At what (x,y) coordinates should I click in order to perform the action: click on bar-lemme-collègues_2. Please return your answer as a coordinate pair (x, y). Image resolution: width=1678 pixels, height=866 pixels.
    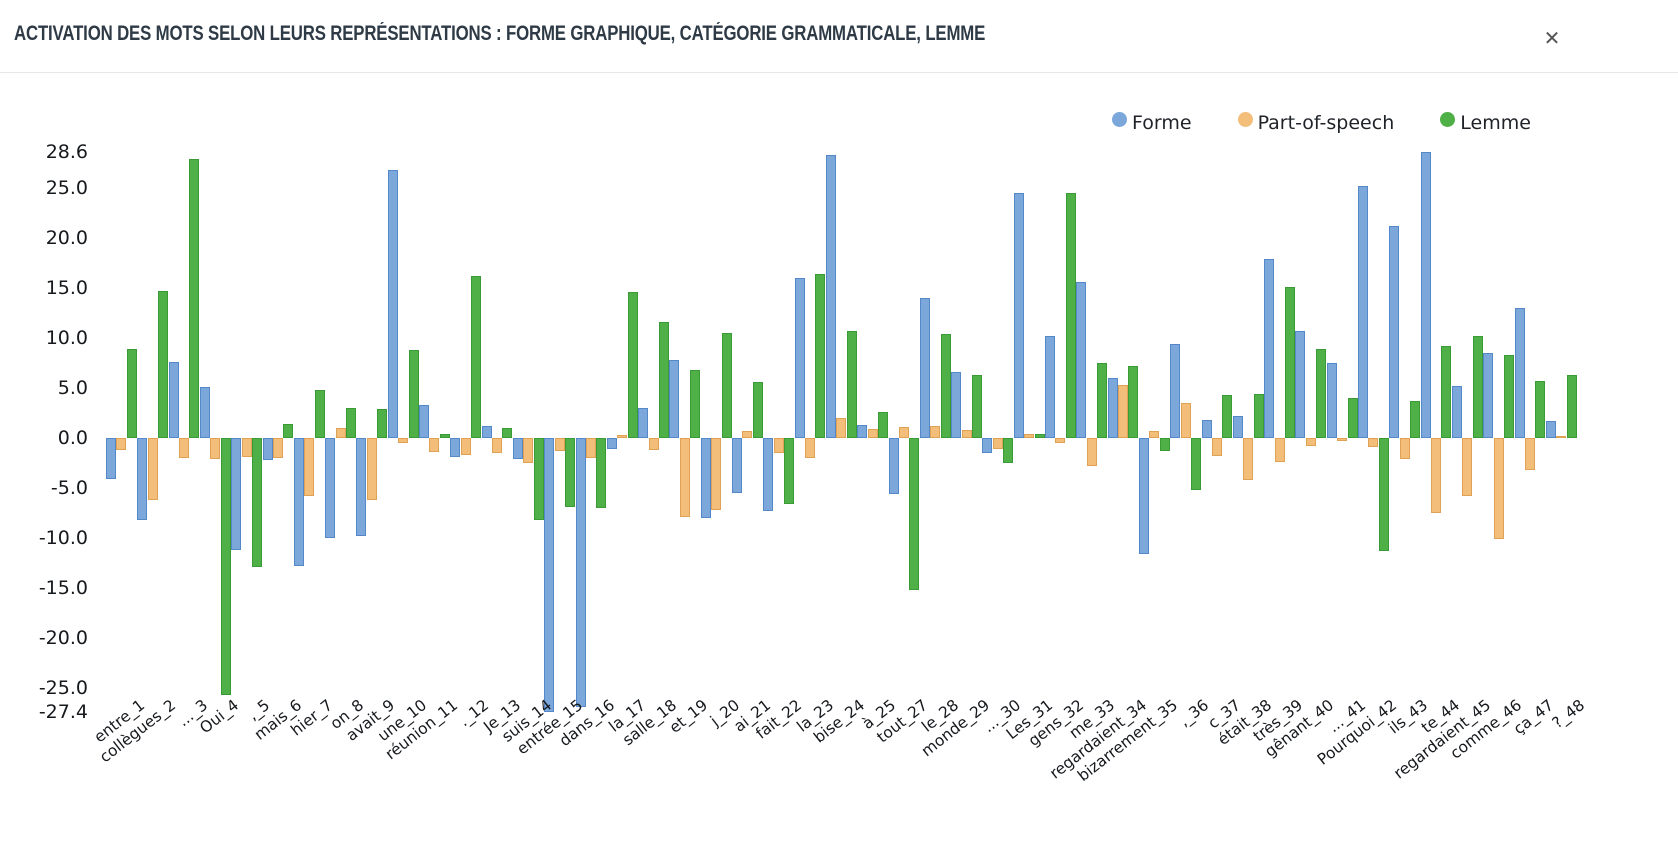
    Looking at the image, I should click on (163, 364).